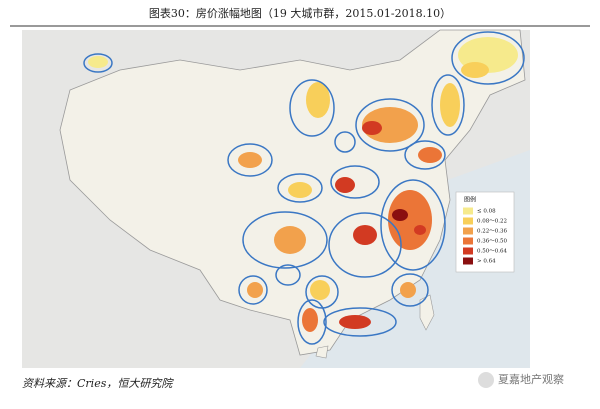 The height and width of the screenshot is (409, 600). I want to click on legend-label: 0.08～0.22, so click(492, 222).